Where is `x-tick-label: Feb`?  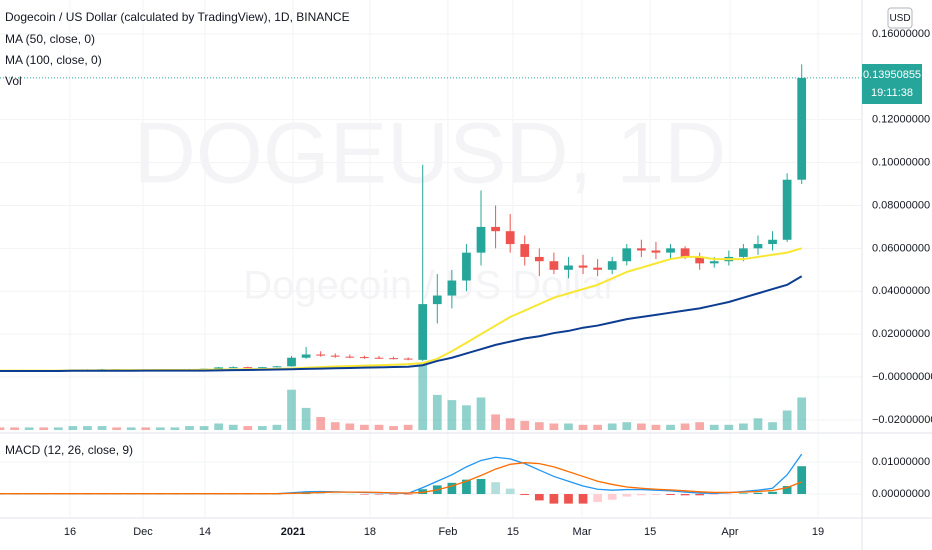 x-tick-label: Feb is located at coordinates (447, 532).